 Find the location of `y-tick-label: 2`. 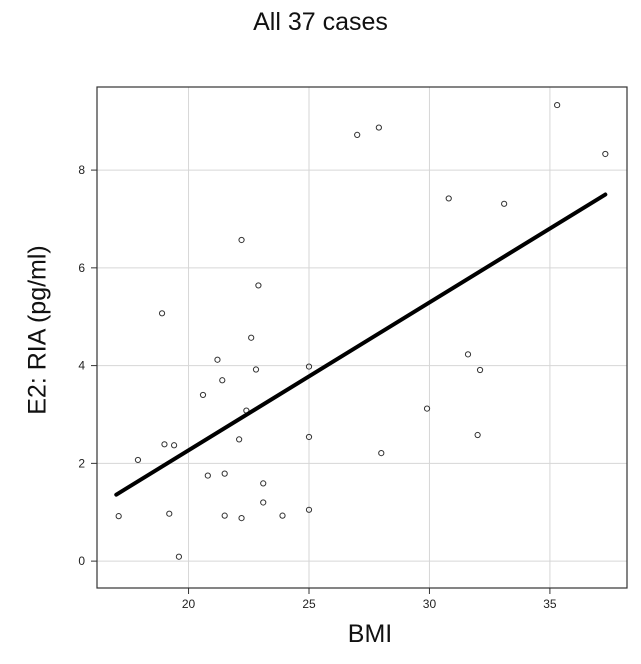

y-tick-label: 2 is located at coordinates (81, 463).